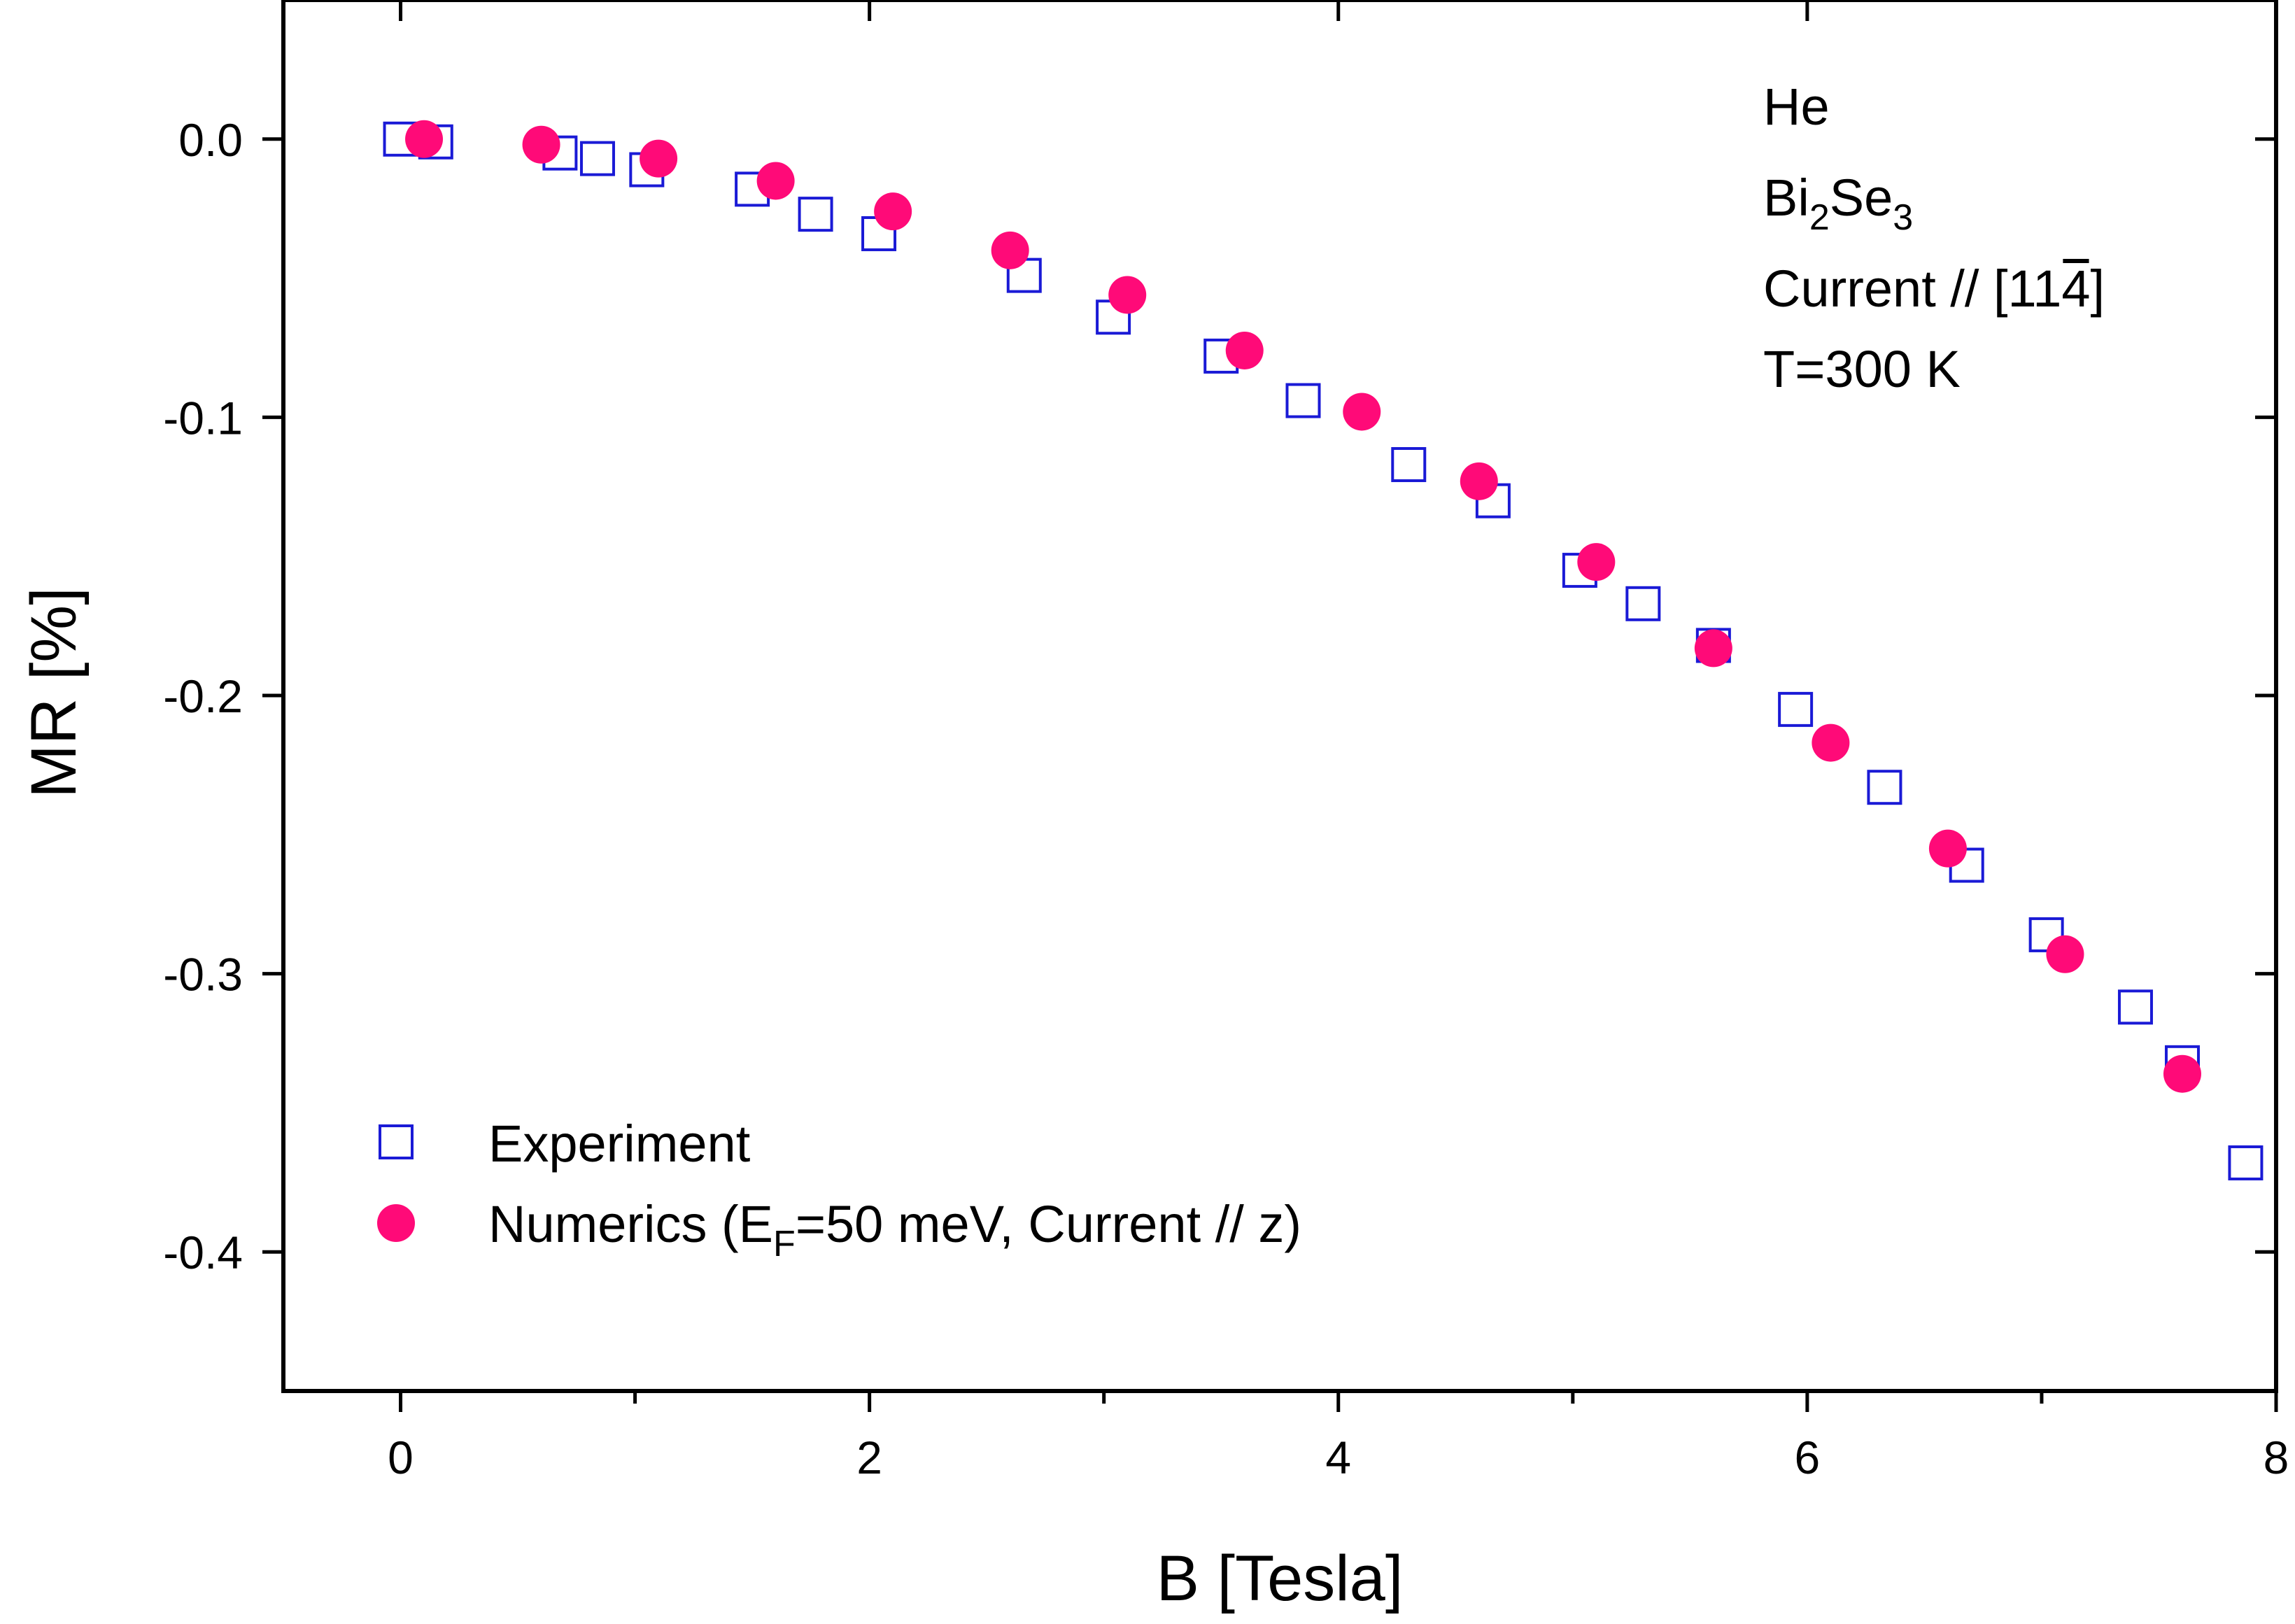 This screenshot has height=1624, width=2295. I want to click on current-prefix: Current // [11, so click(1912, 289).